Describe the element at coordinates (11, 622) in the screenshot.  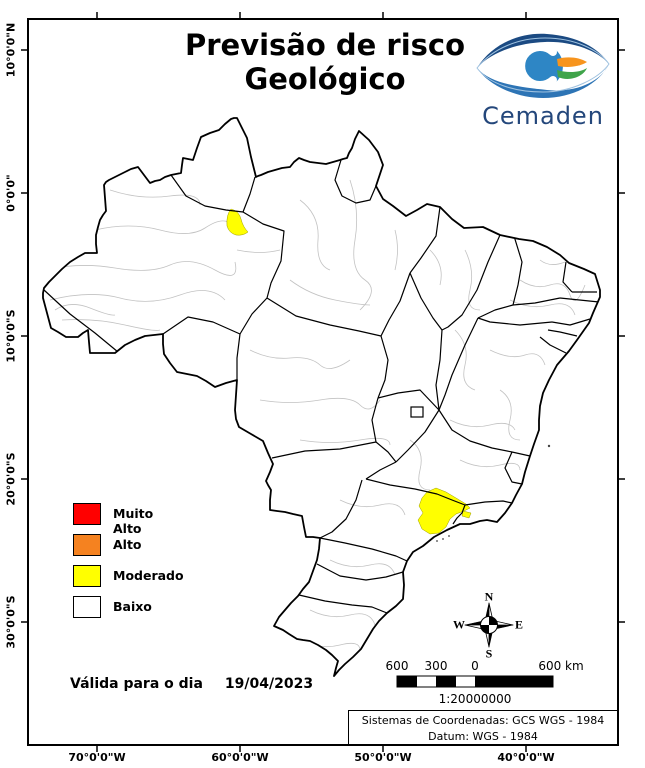
I see `lat-label-30s: 30°0'0"S` at that location.